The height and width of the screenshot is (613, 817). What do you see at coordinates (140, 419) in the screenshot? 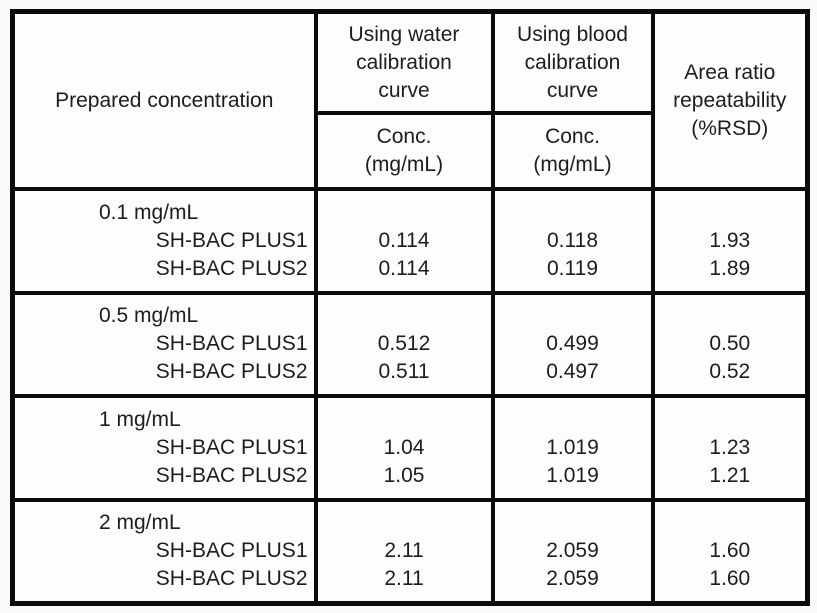
I see `group-label: 1 mg/mL` at bounding box center [140, 419].